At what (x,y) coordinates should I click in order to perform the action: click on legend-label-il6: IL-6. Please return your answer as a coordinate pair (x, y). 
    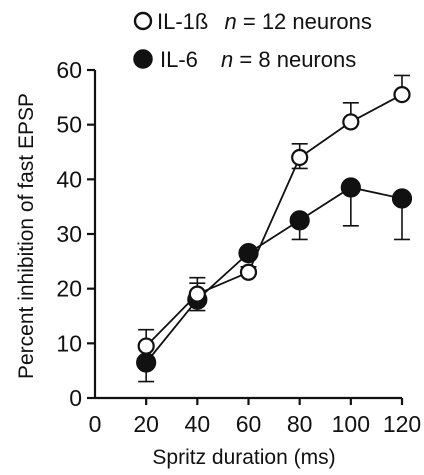
    Looking at the image, I should click on (179, 59).